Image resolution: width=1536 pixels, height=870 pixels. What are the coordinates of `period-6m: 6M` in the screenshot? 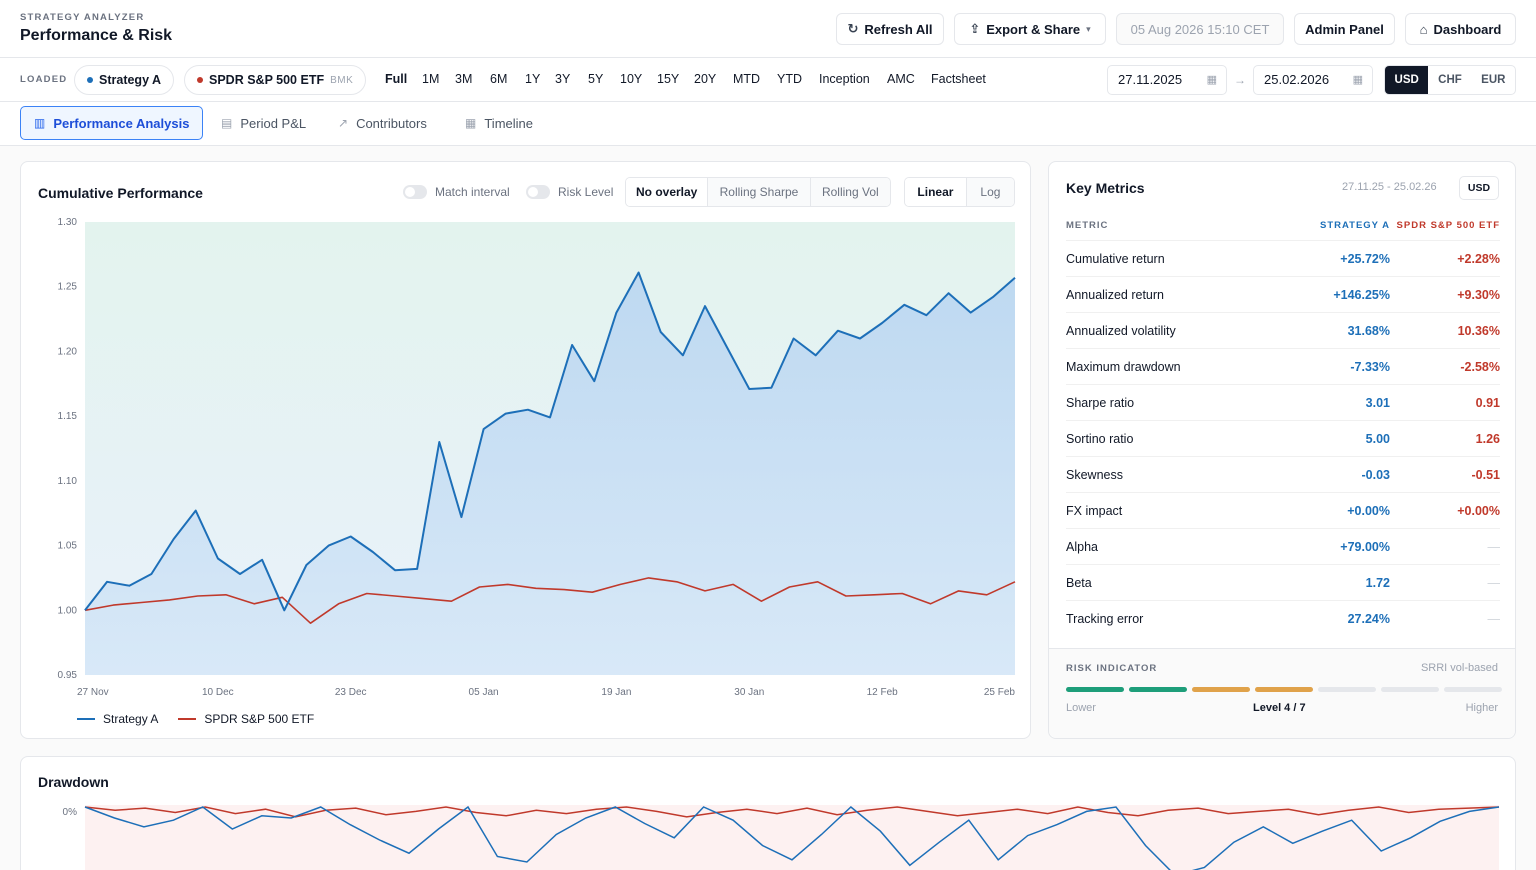 It's located at (499, 79).